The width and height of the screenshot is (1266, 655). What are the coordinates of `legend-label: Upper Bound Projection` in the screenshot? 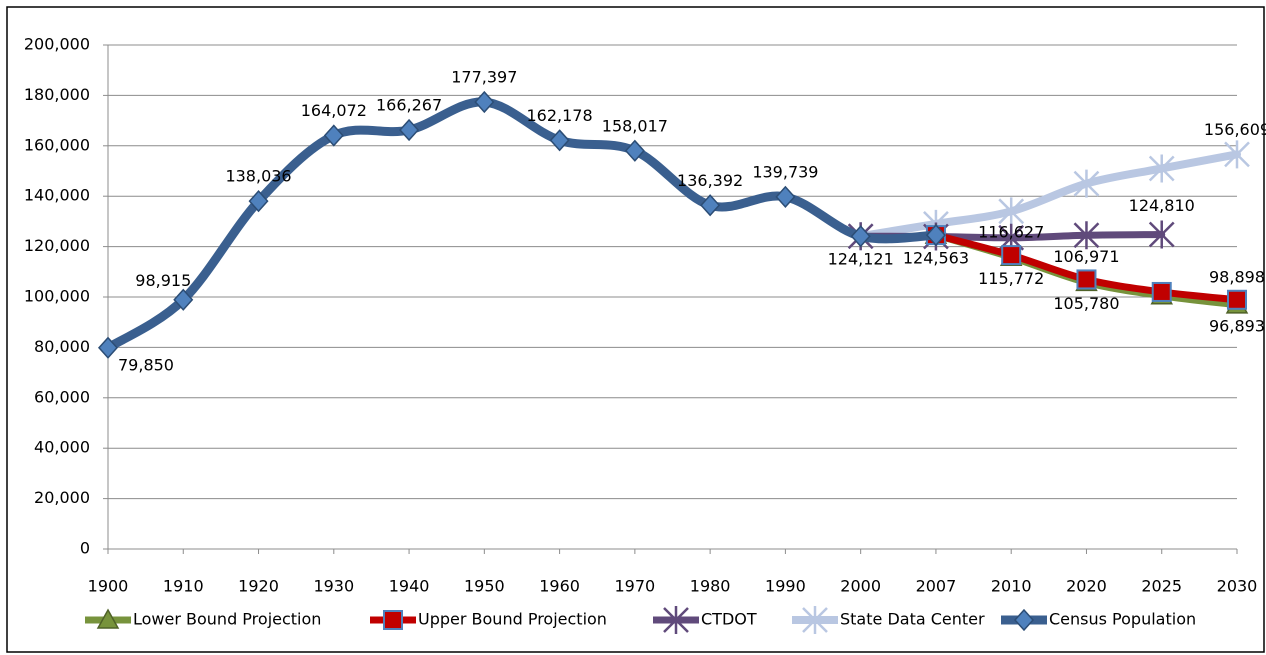 It's located at (512, 619).